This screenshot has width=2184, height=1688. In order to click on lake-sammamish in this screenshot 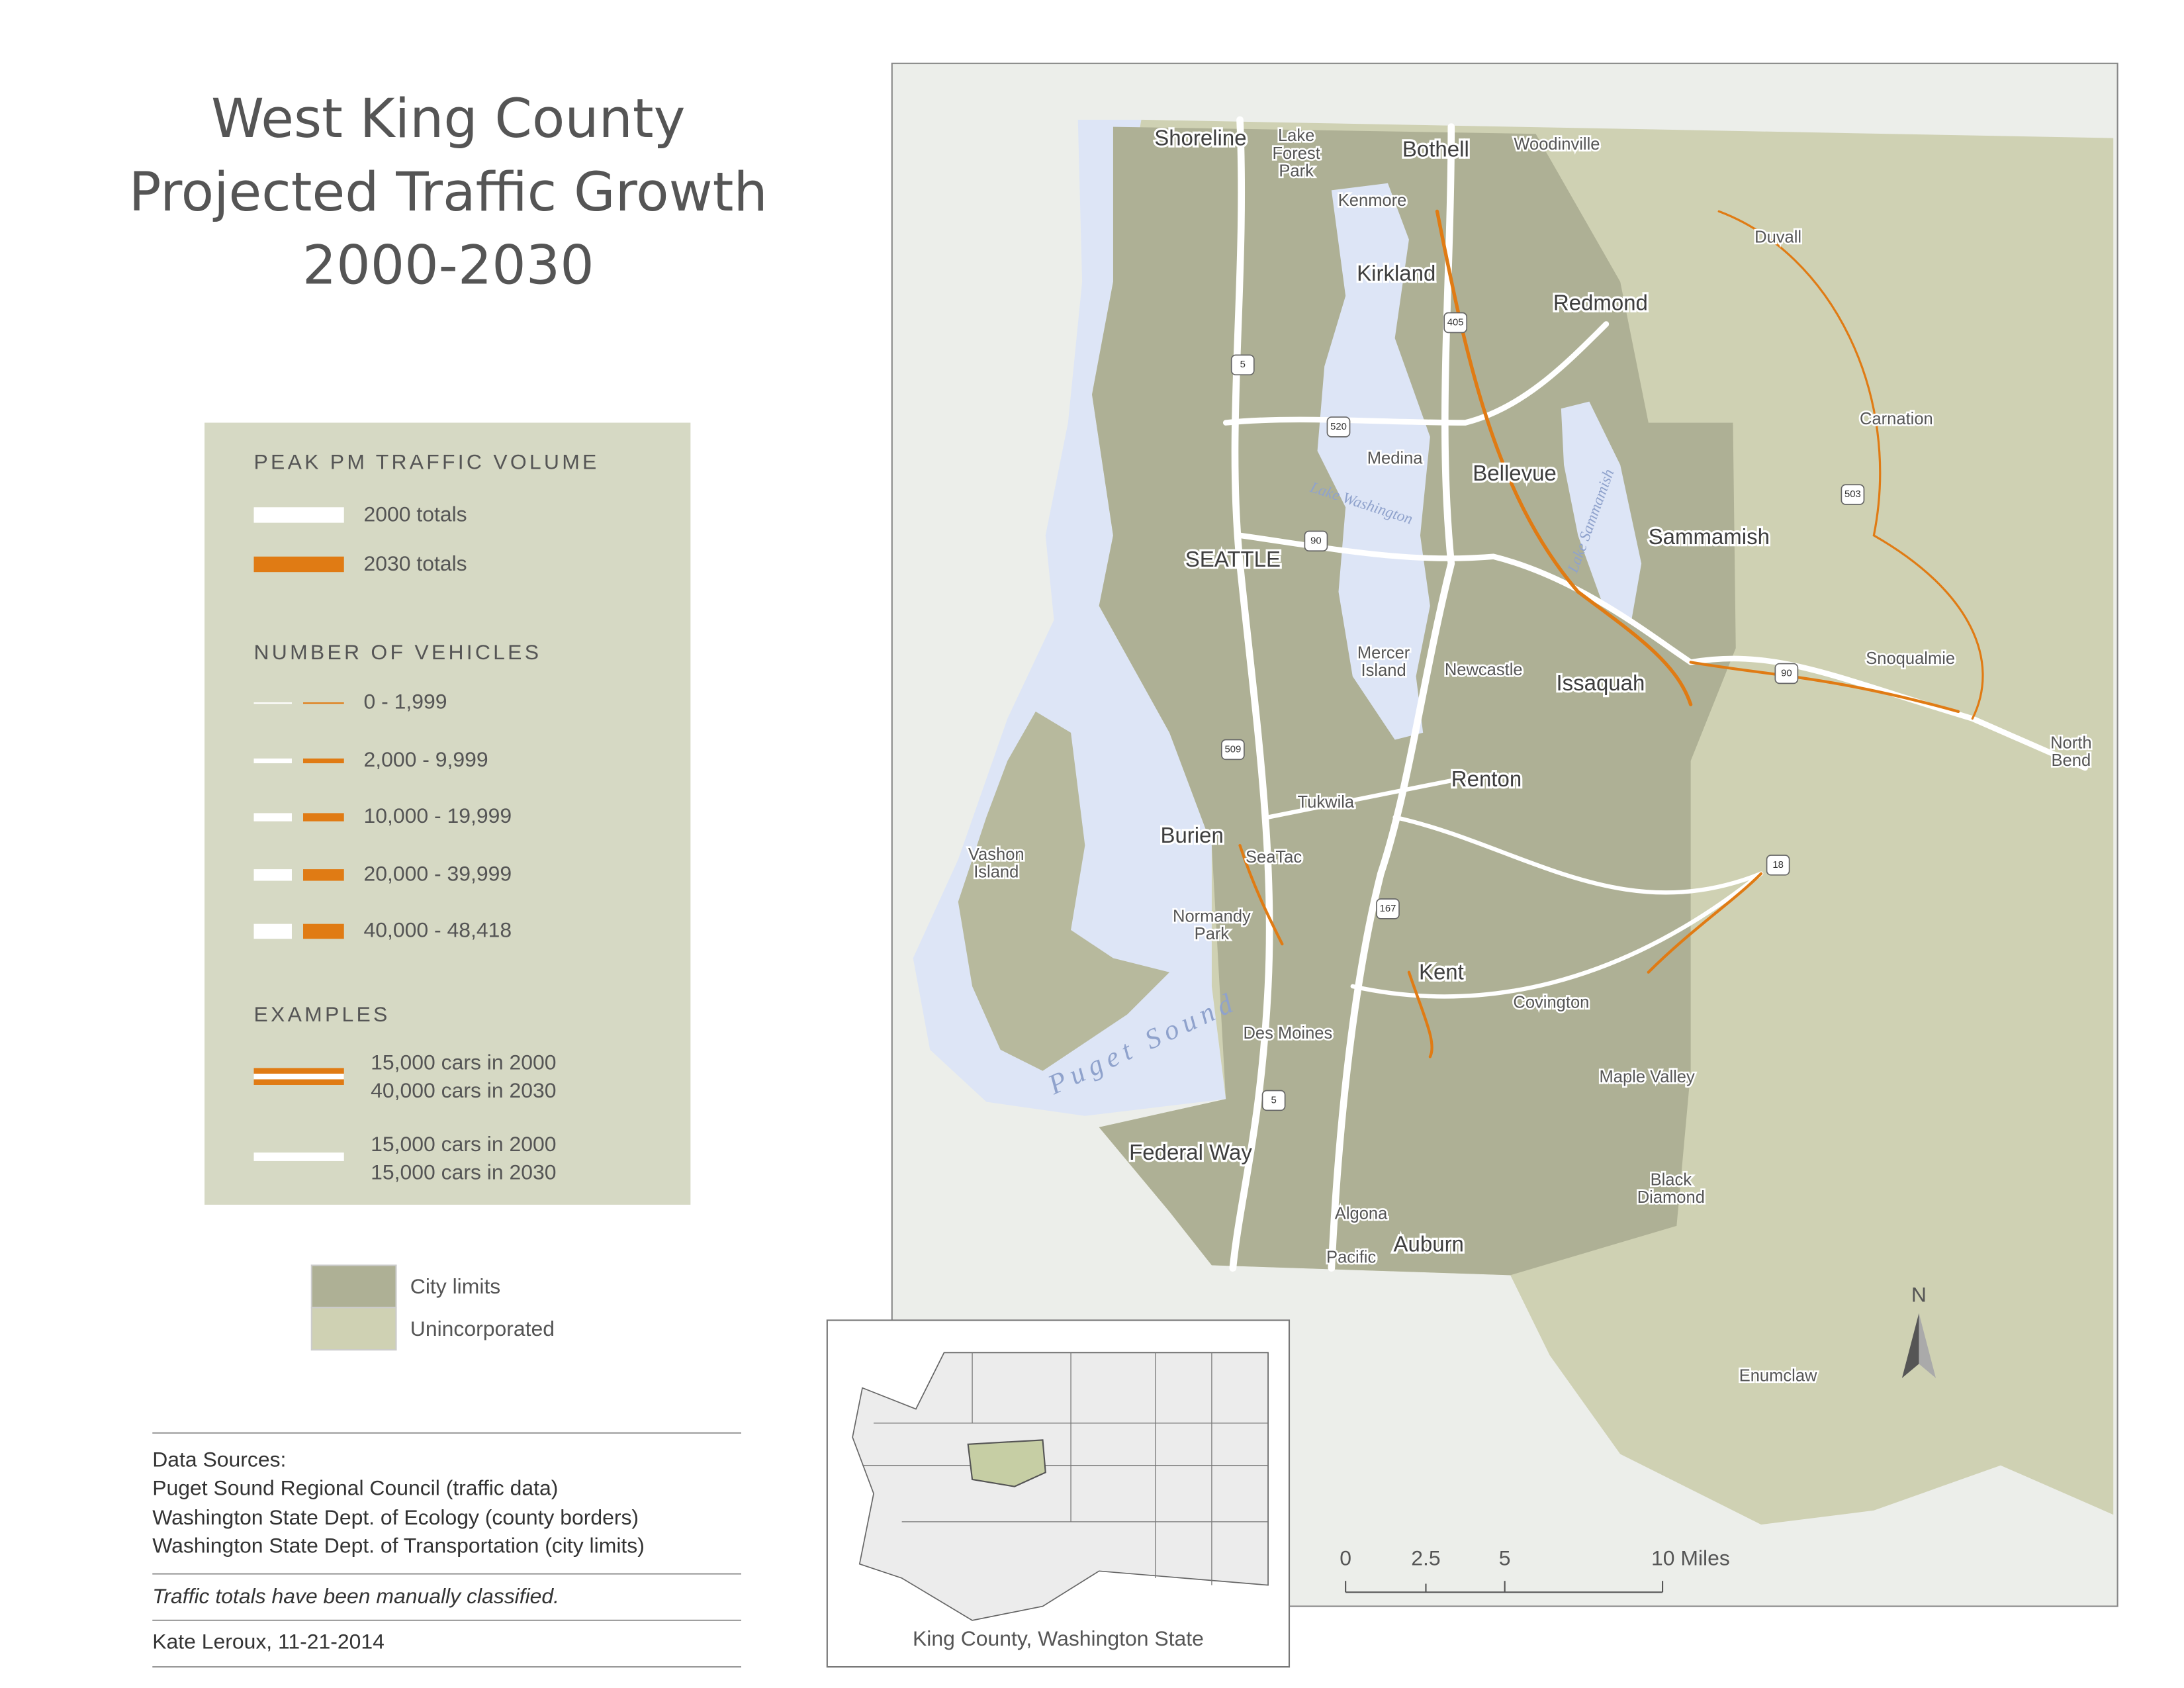, I will do `click(1601, 510)`.